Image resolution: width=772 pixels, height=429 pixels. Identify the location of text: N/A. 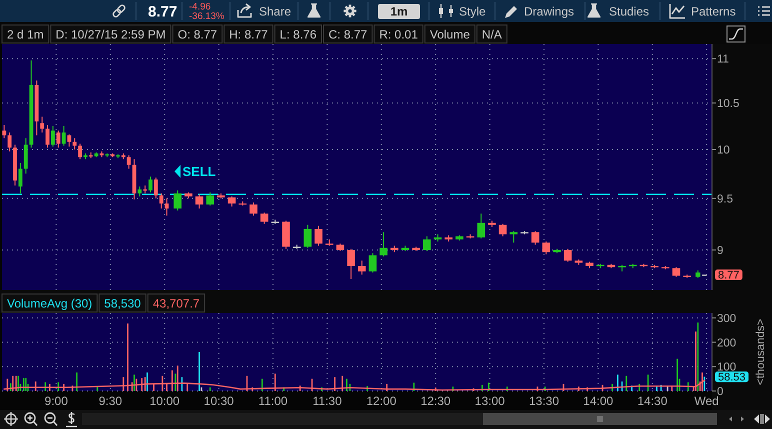
(492, 35).